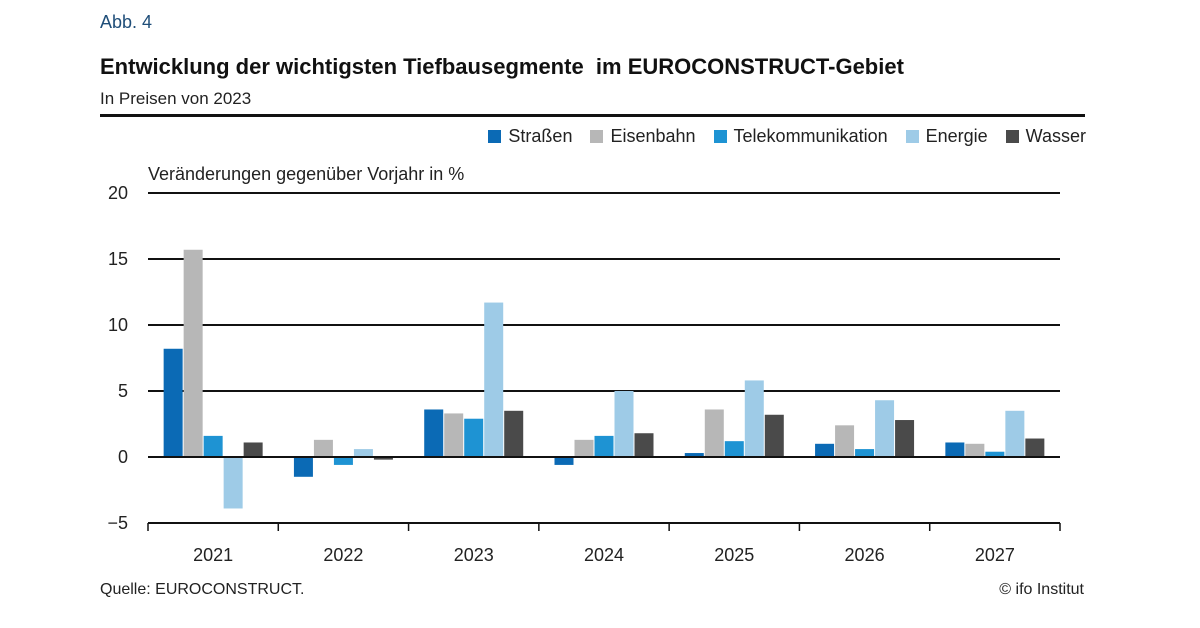 This screenshot has width=1200, height=628. I want to click on x-tick-label: 2023, so click(474, 555).